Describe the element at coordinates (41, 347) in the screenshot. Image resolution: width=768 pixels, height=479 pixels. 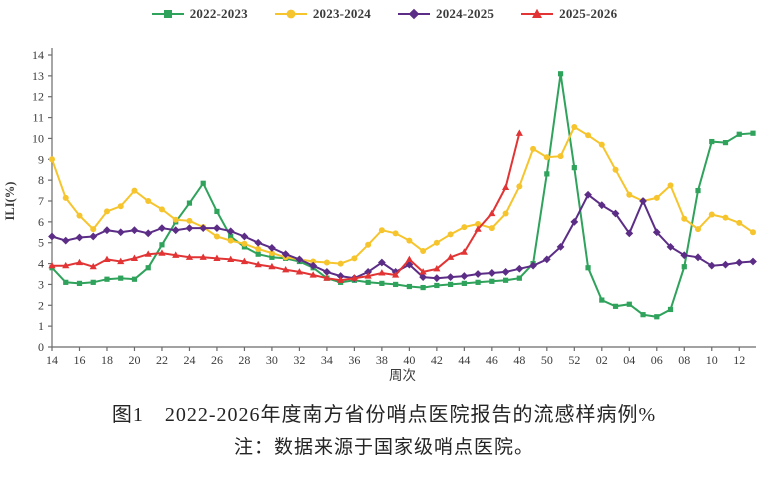
I see `svg-text: 0` at that location.